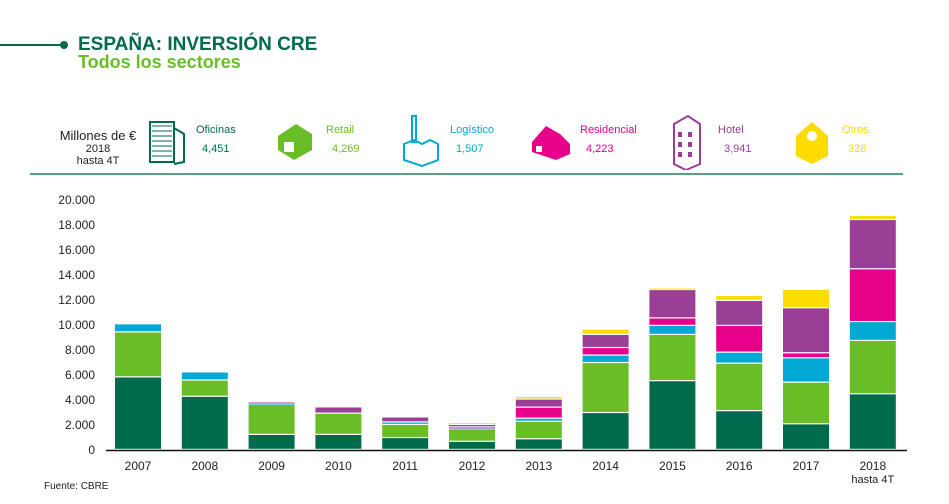 The width and height of the screenshot is (949, 504). Describe the element at coordinates (739, 430) in the screenshot. I see `bar-oficinas-2016` at that location.